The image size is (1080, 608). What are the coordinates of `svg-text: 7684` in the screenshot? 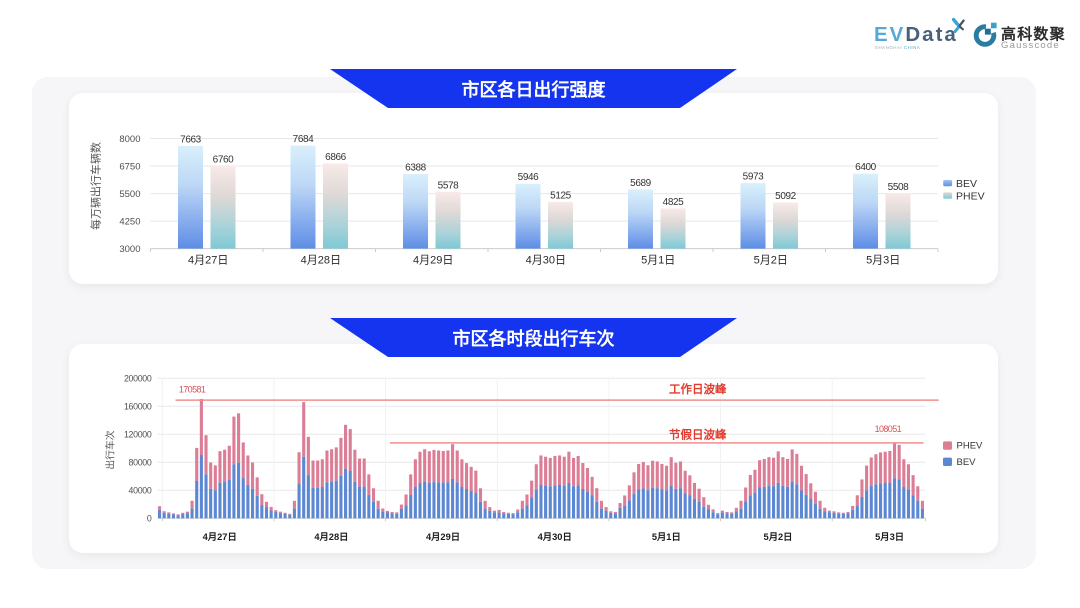 It's located at (303, 139).